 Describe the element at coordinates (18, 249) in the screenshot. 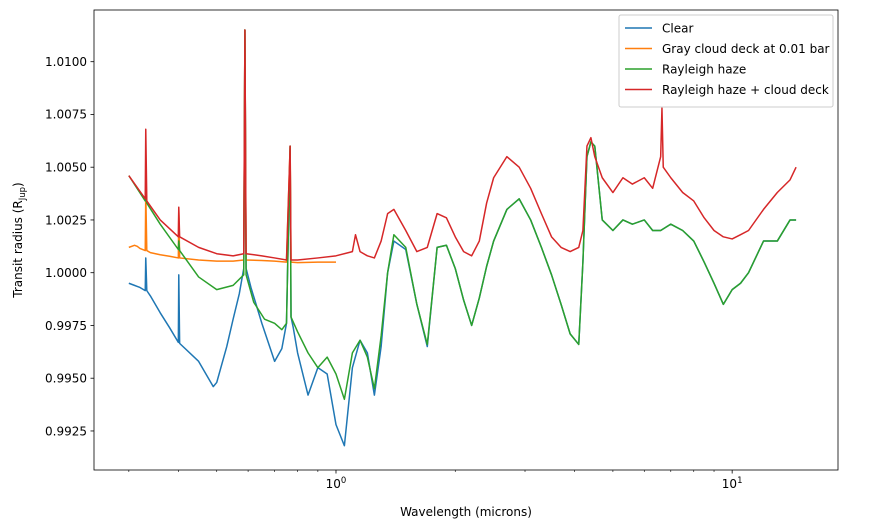

I see `y-axis-label-main: Transit radius (R` at that location.